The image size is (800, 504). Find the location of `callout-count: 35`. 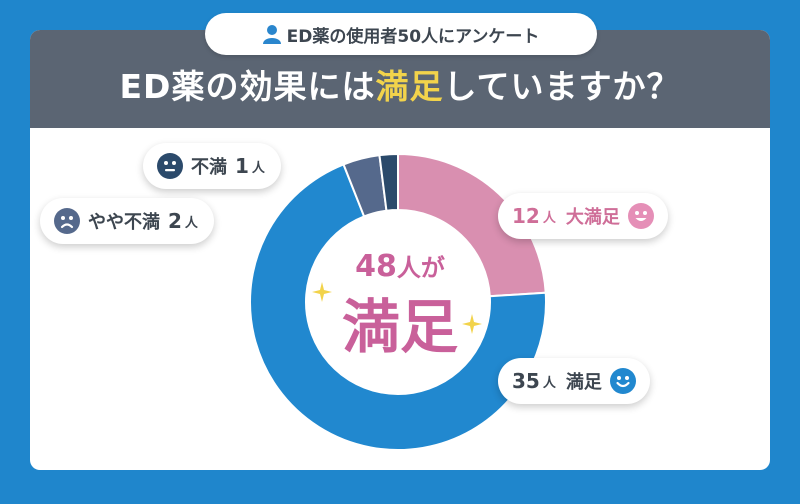

callout-count: 35 is located at coordinates (526, 381).